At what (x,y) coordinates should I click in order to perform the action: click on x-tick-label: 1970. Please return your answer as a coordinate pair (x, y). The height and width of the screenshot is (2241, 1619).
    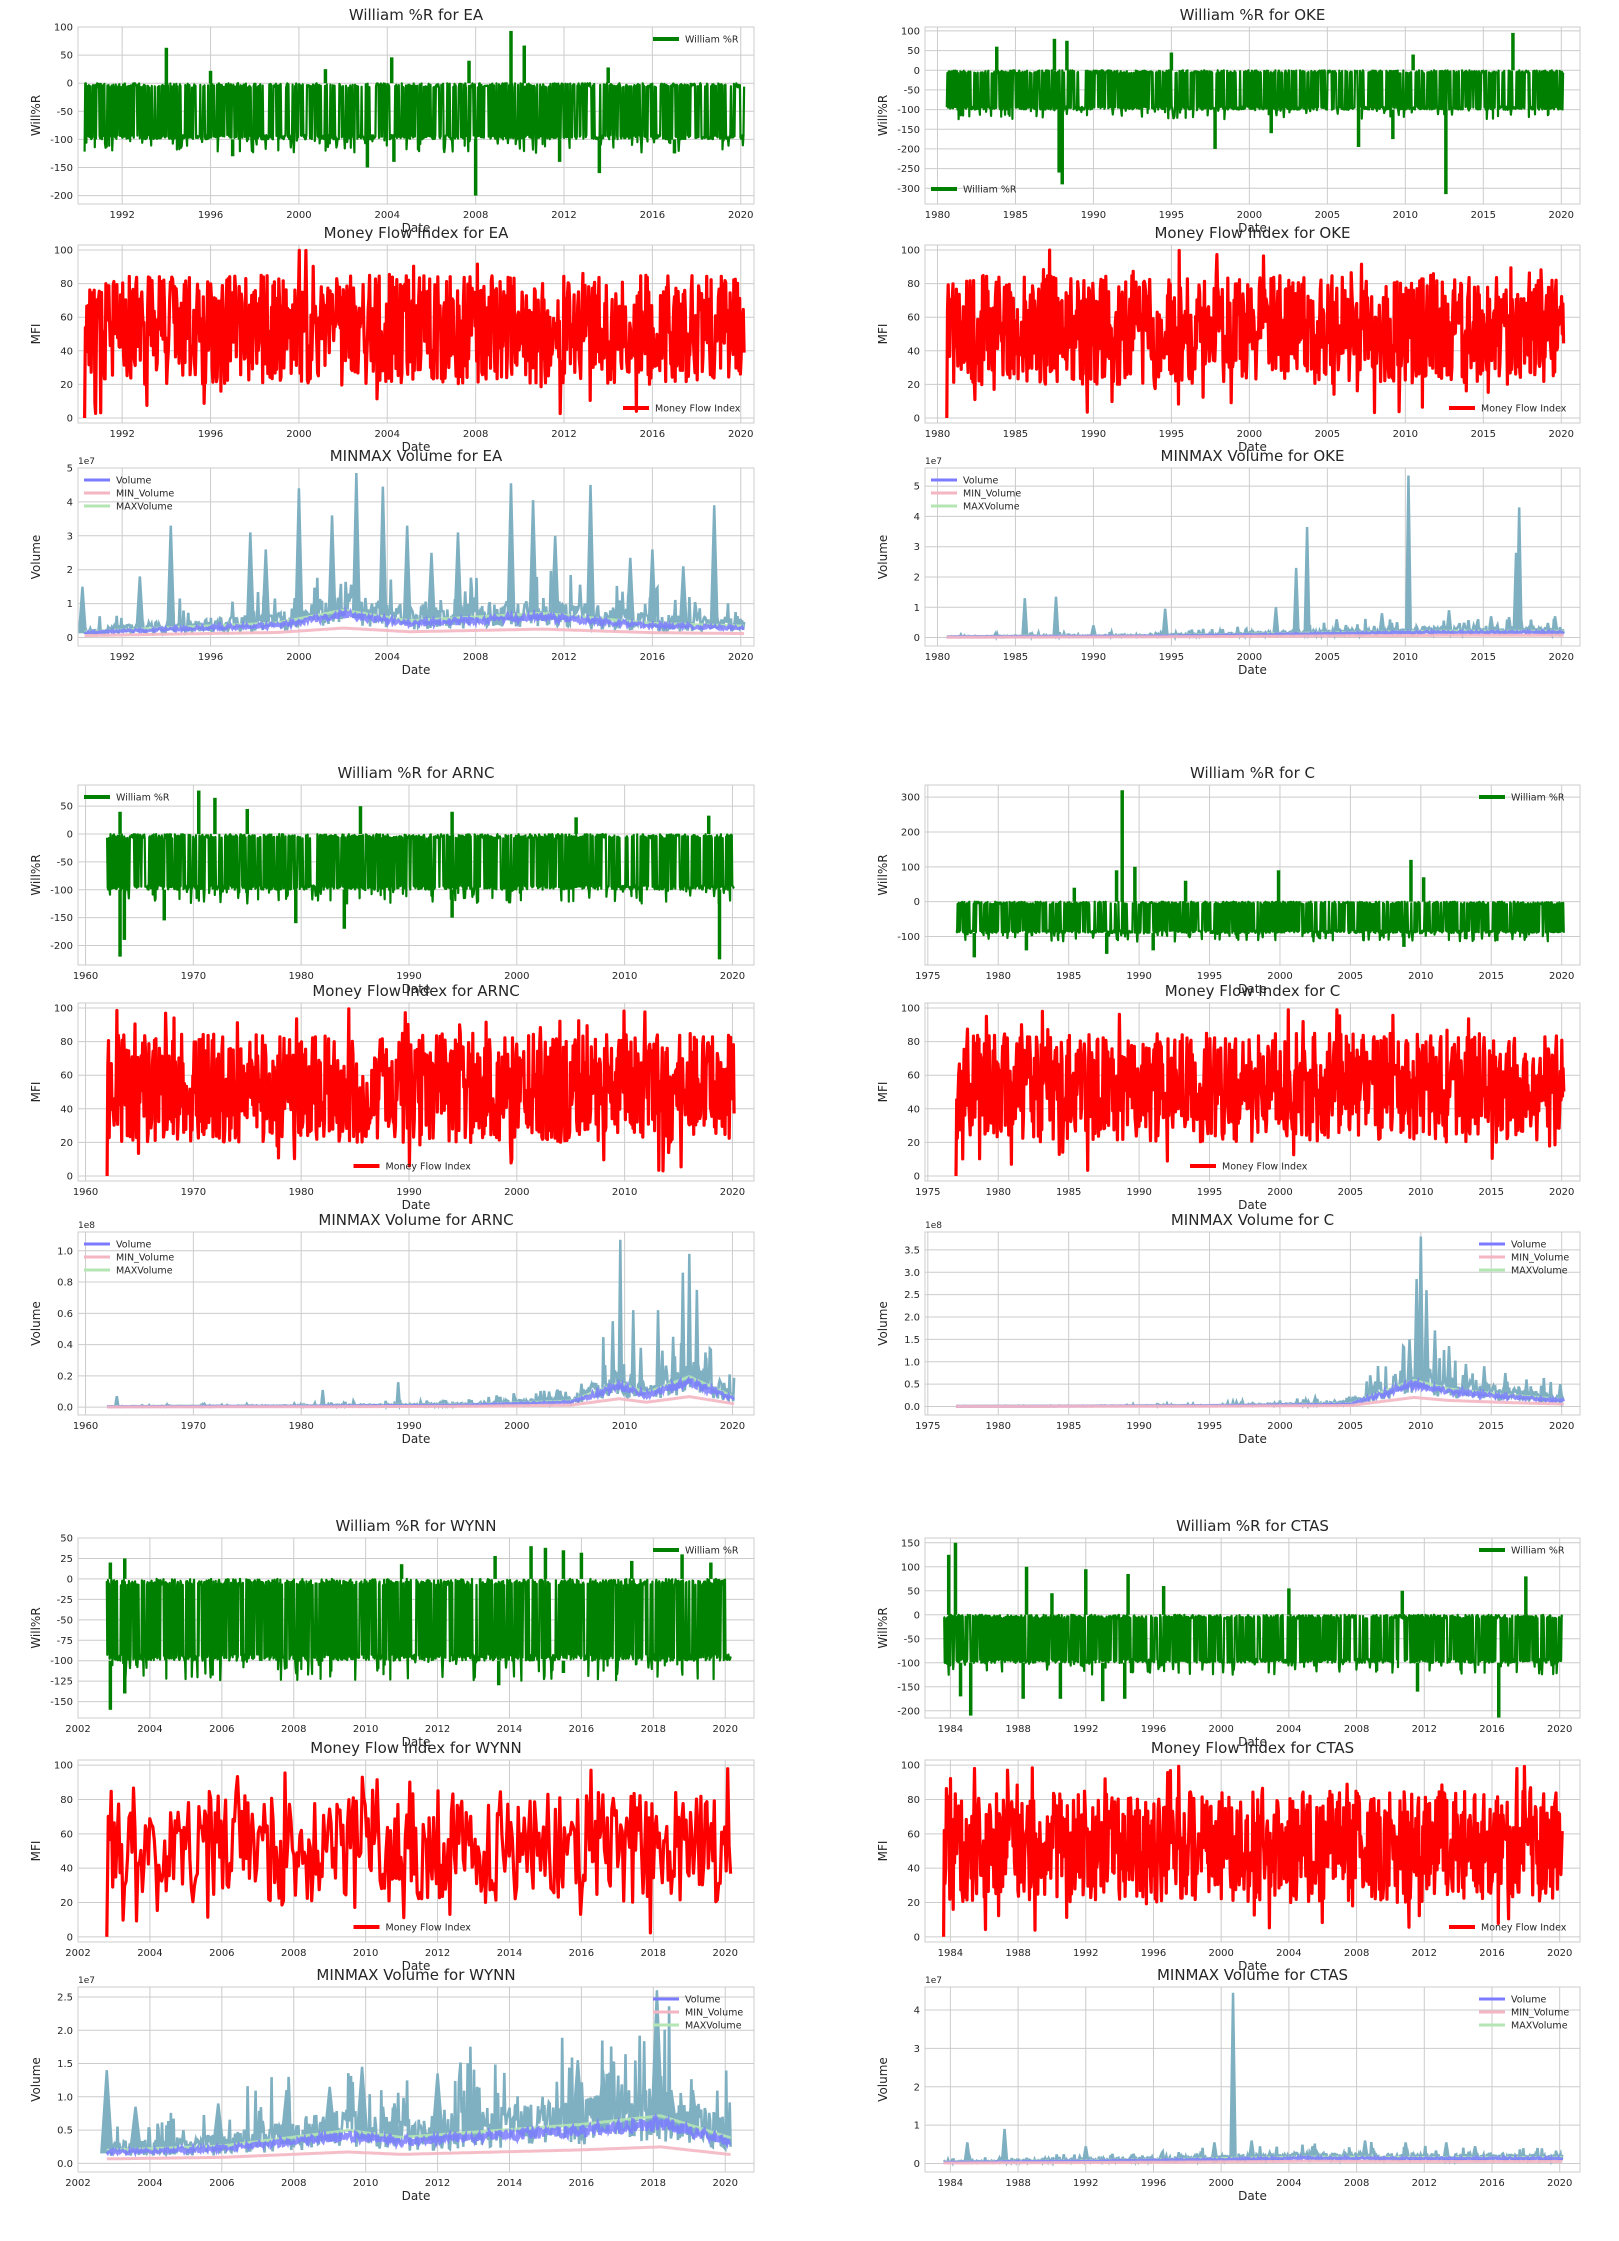
    Looking at the image, I should click on (193, 1192).